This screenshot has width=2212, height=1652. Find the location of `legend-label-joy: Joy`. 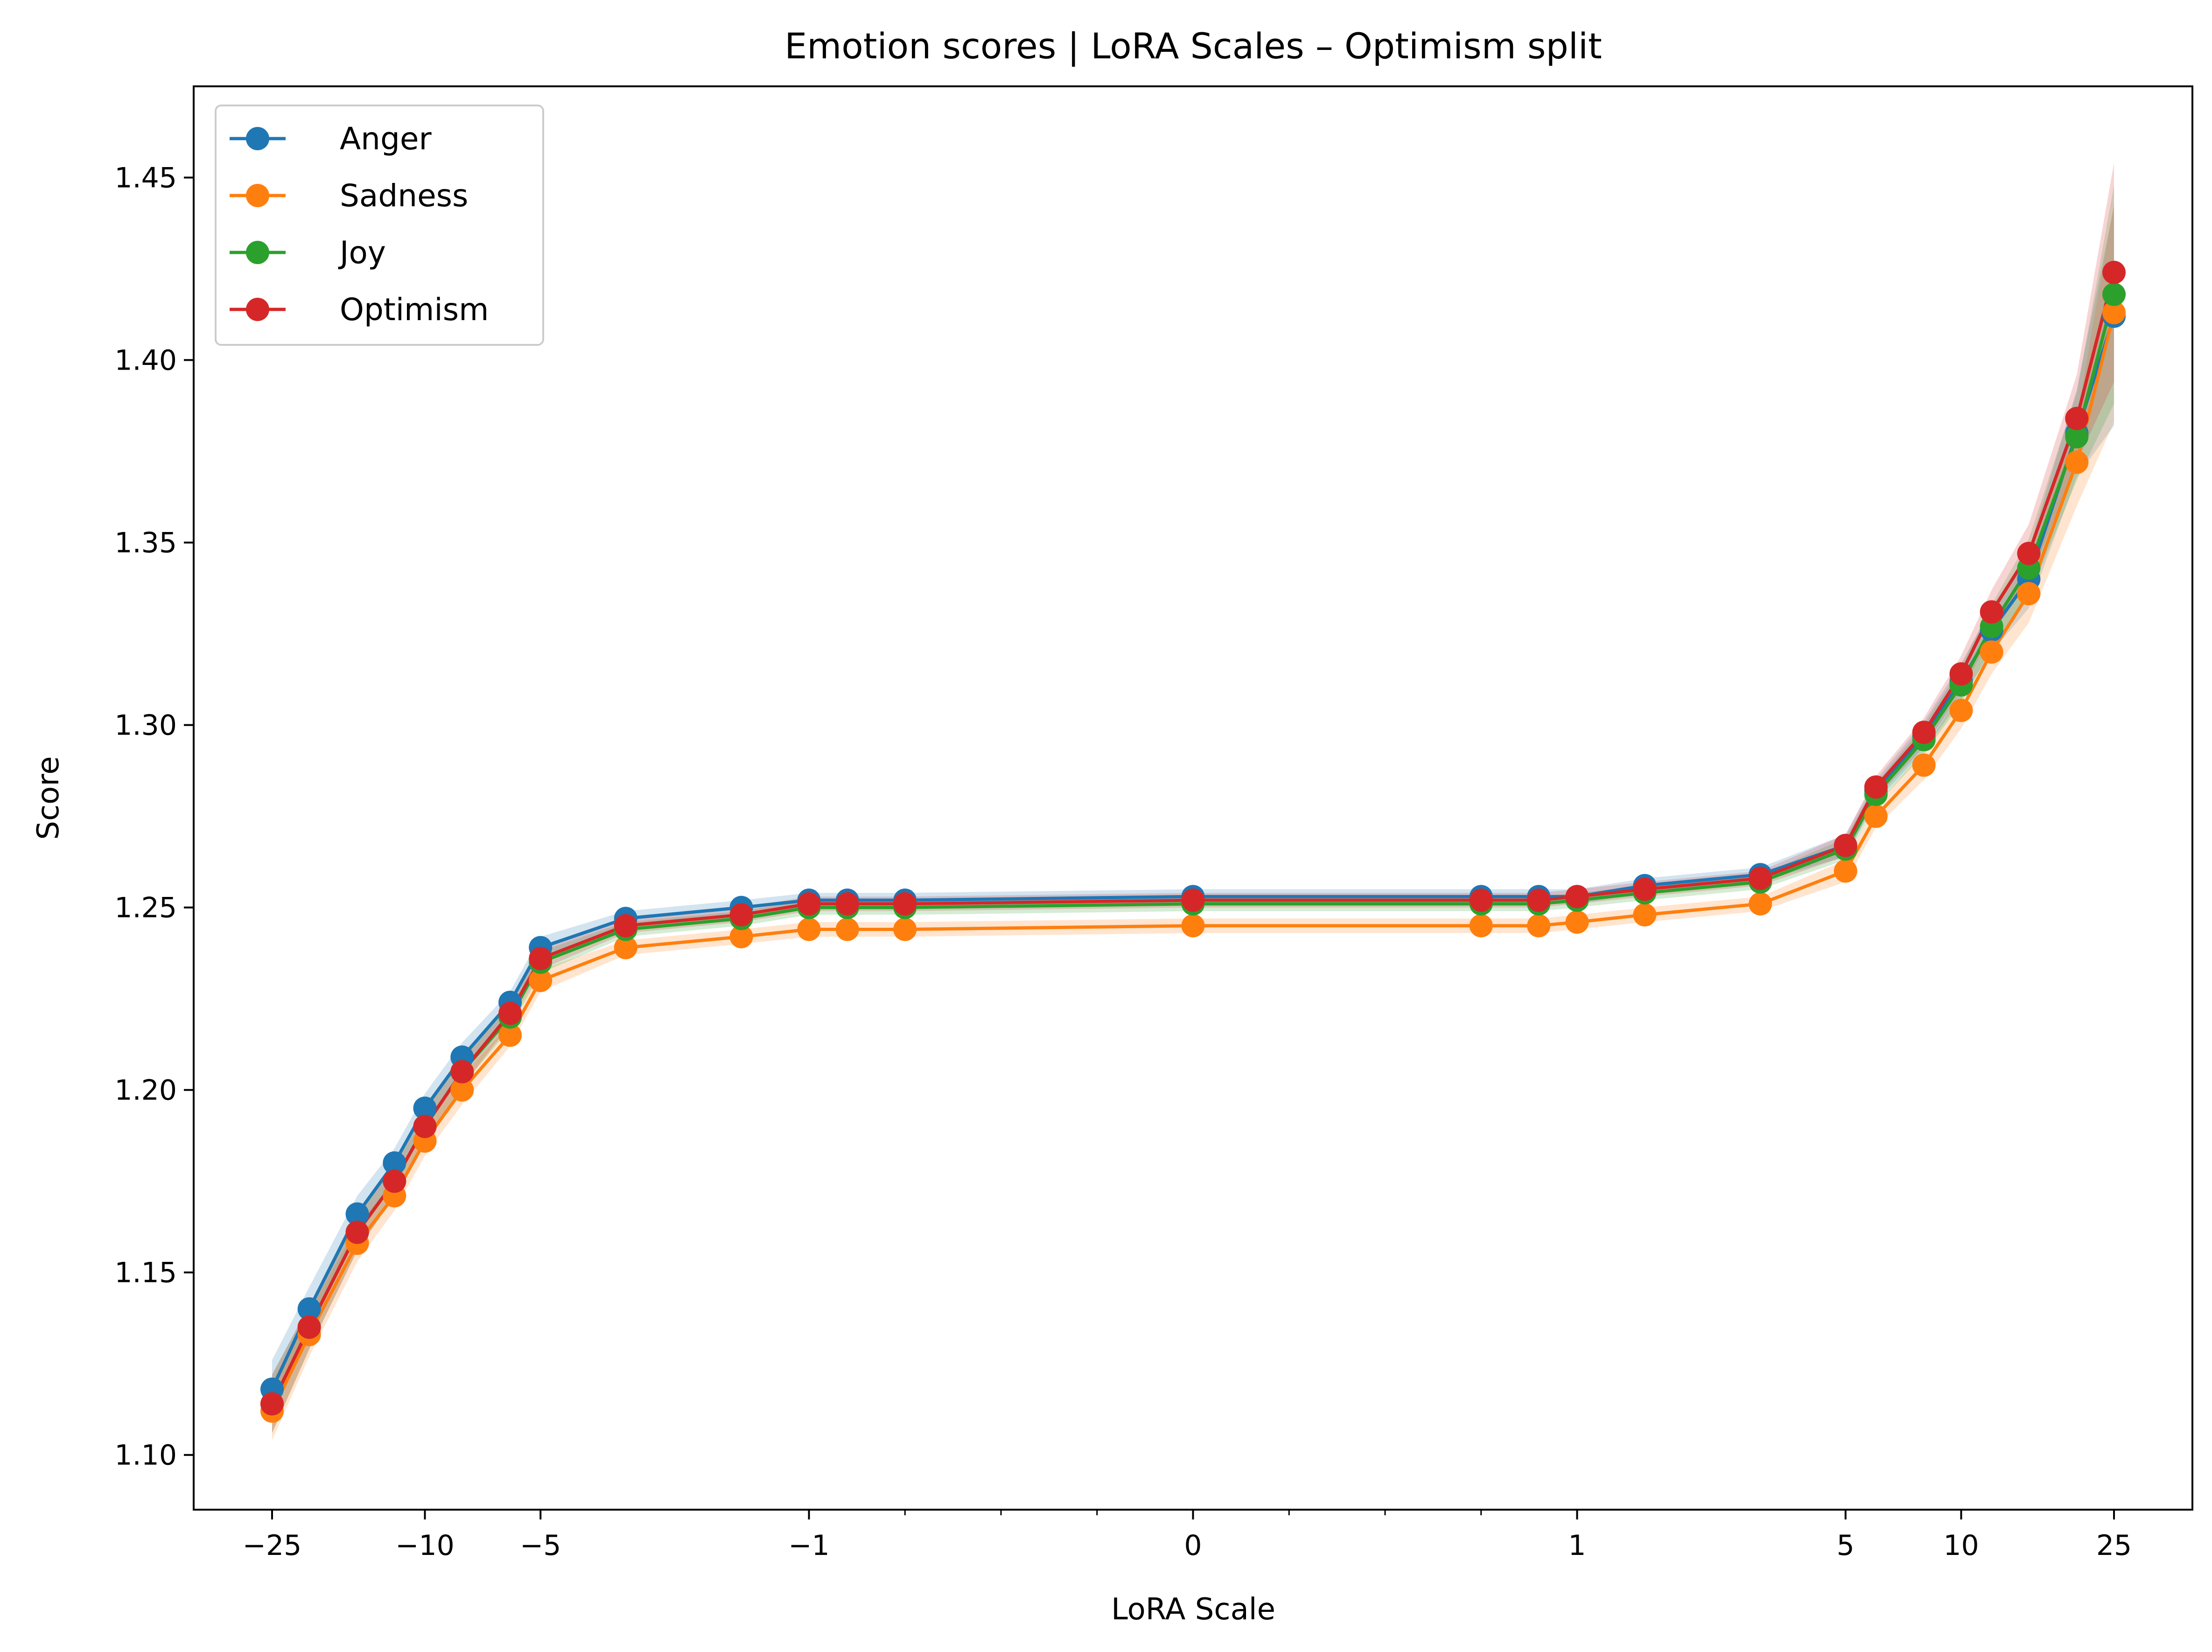

legend-label-joy: Joy is located at coordinates (362, 253).